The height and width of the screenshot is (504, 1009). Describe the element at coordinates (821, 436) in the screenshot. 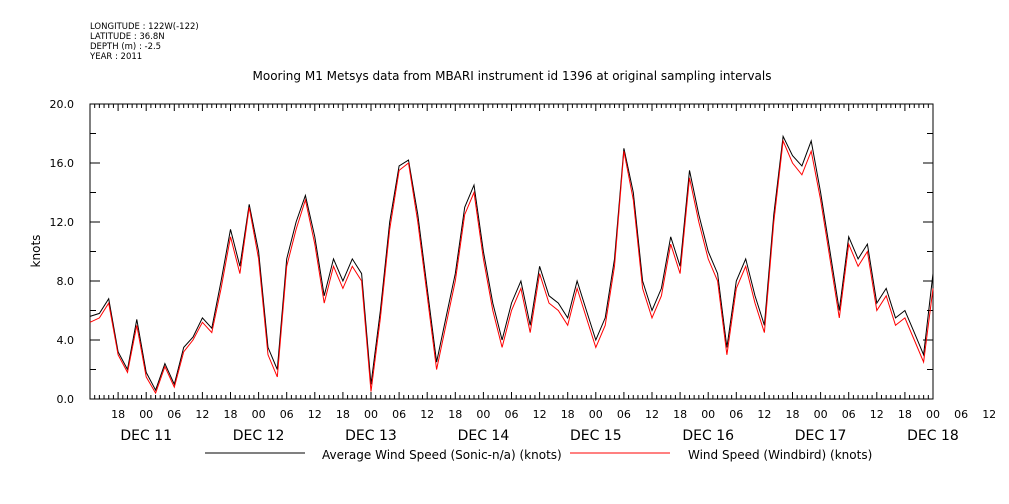

I see `x-day-label: DEC 17` at that location.